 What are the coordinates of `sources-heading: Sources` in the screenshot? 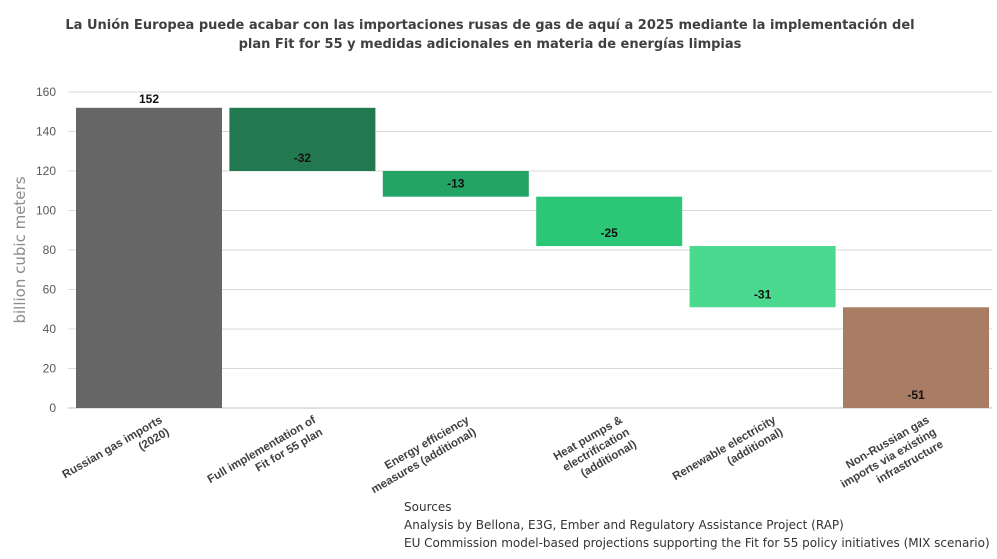 It's located at (428, 507).